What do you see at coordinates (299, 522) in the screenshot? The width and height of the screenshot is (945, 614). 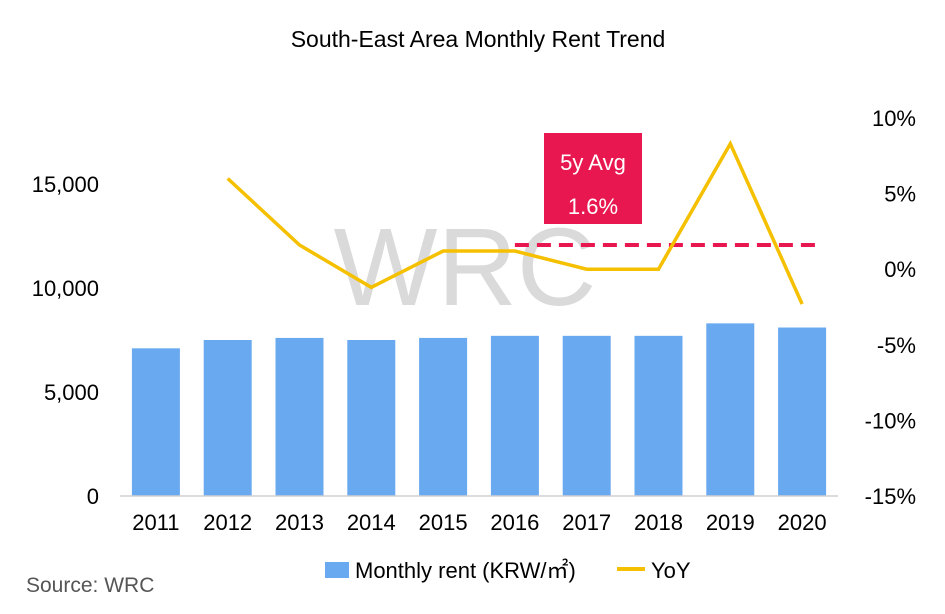 I see `x-tick-label-2013: 2013` at bounding box center [299, 522].